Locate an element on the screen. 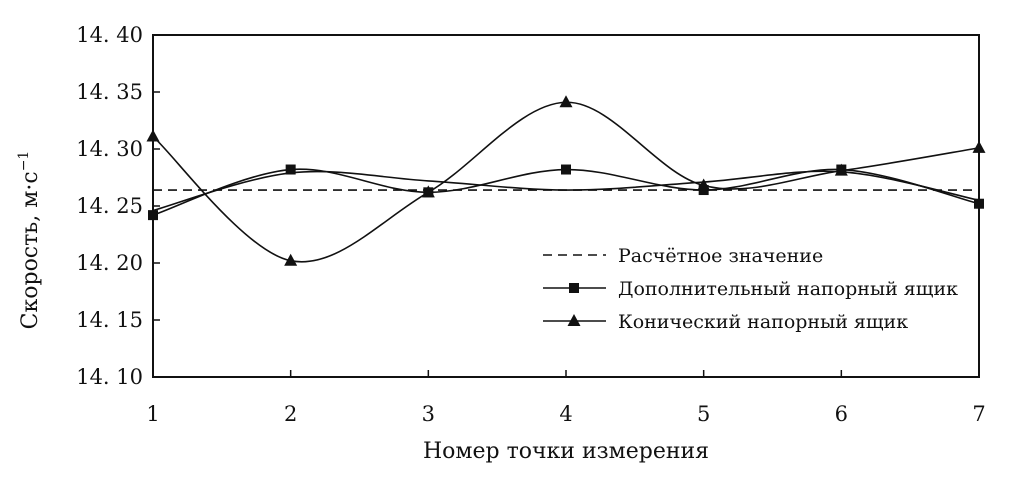  legend-label: Дополнительный напорный ящик is located at coordinates (788, 289).